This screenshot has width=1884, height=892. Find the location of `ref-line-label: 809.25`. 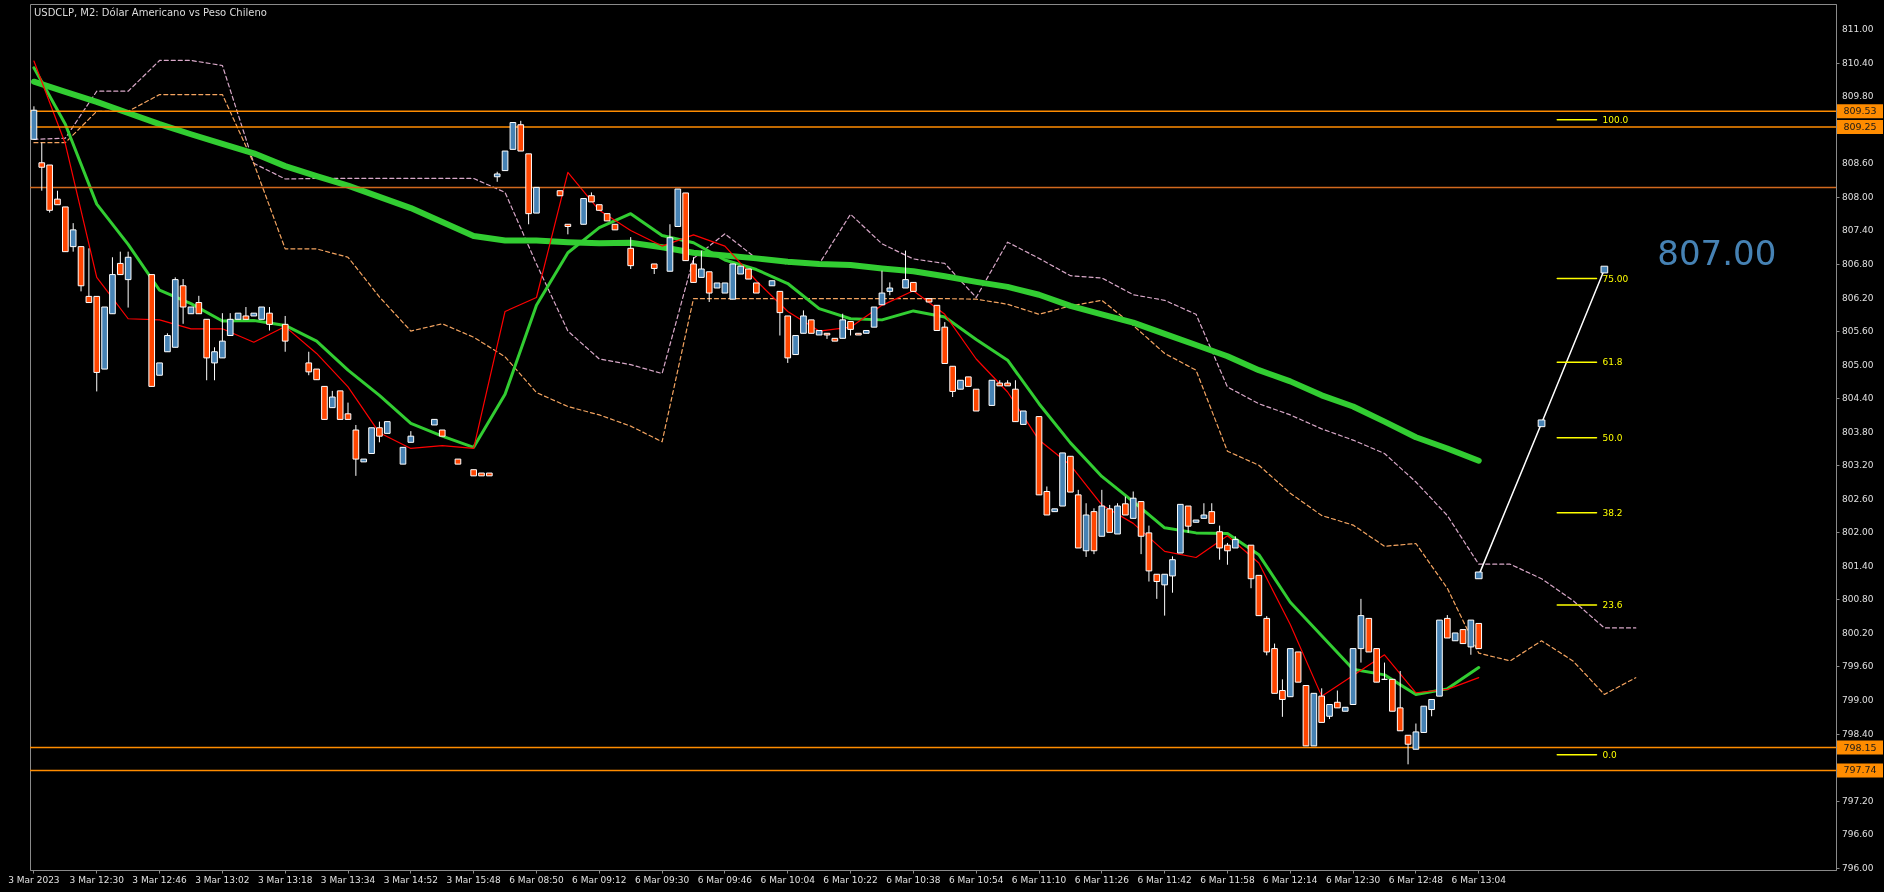

ref-line-label: 809.25 is located at coordinates (1860, 126).